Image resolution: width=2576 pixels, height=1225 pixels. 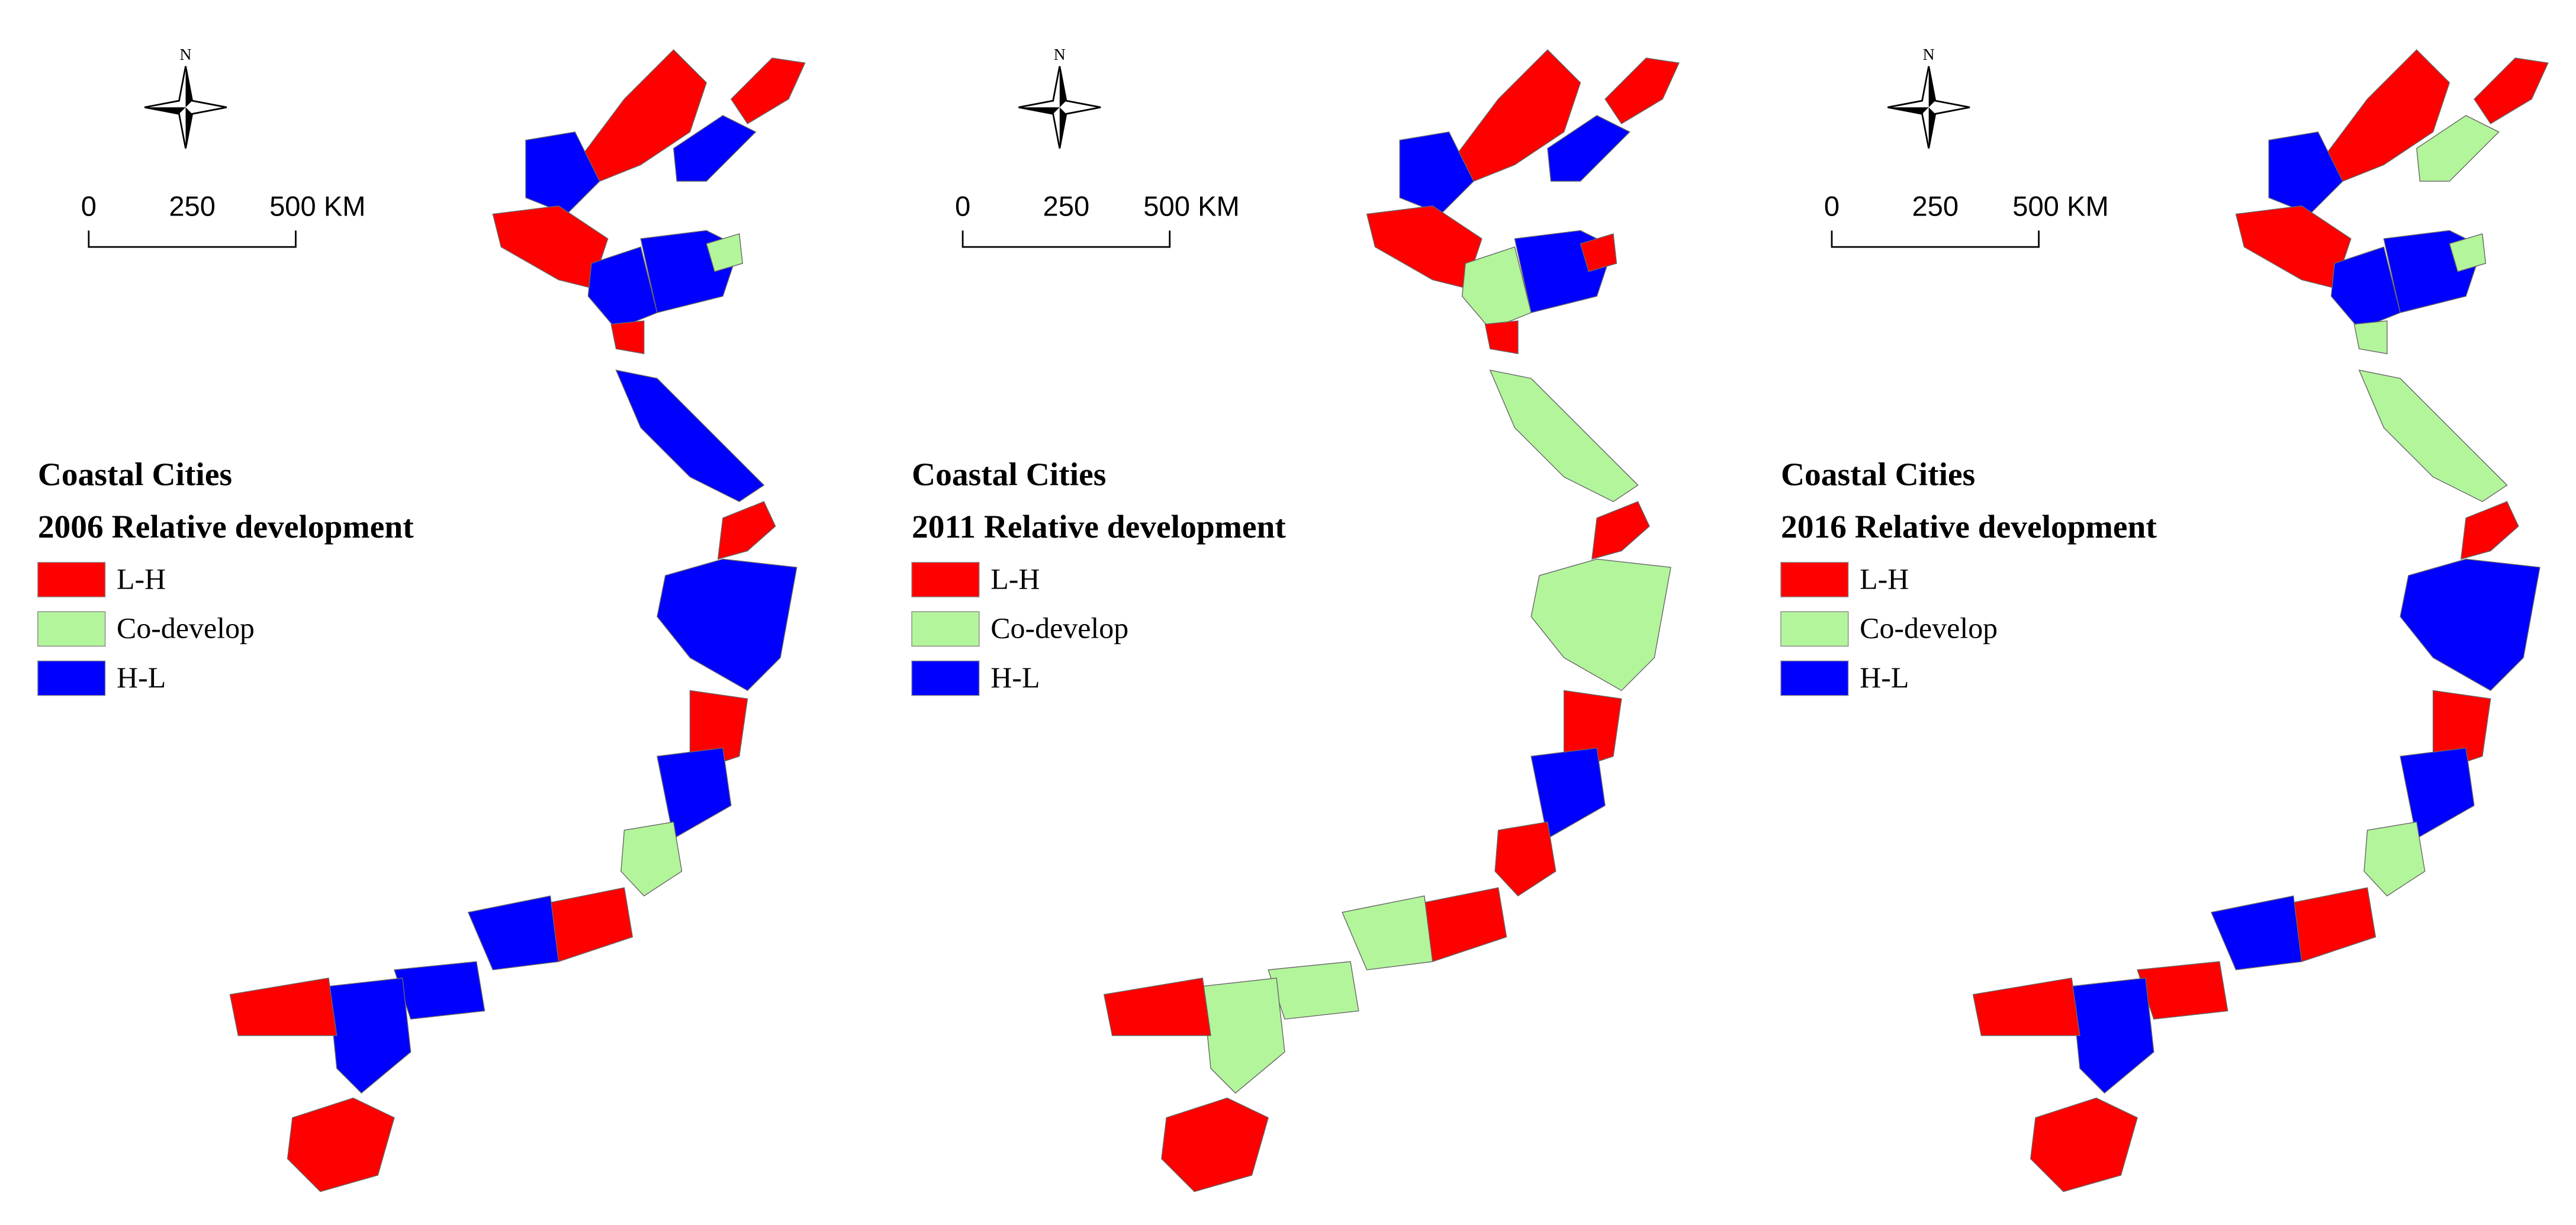 What do you see at coordinates (226, 527) in the screenshot?
I see `legend-subtitle: 2006 Relative development` at bounding box center [226, 527].